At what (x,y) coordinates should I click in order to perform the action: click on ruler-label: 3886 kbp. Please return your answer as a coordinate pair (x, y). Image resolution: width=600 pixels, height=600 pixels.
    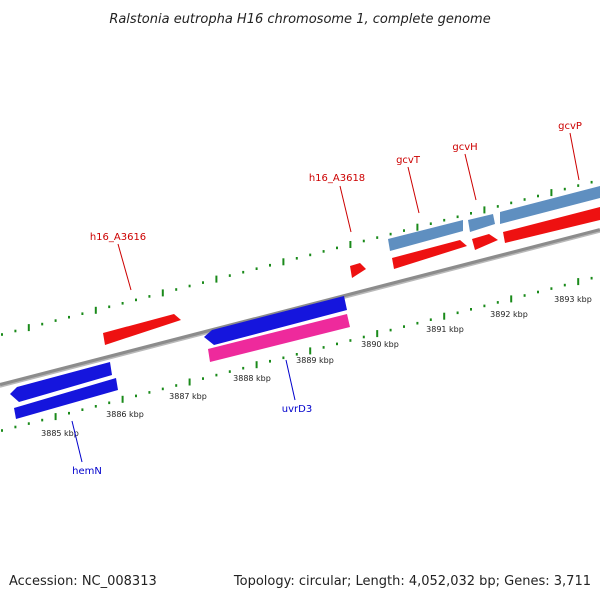
    Looking at the image, I should click on (125, 414).